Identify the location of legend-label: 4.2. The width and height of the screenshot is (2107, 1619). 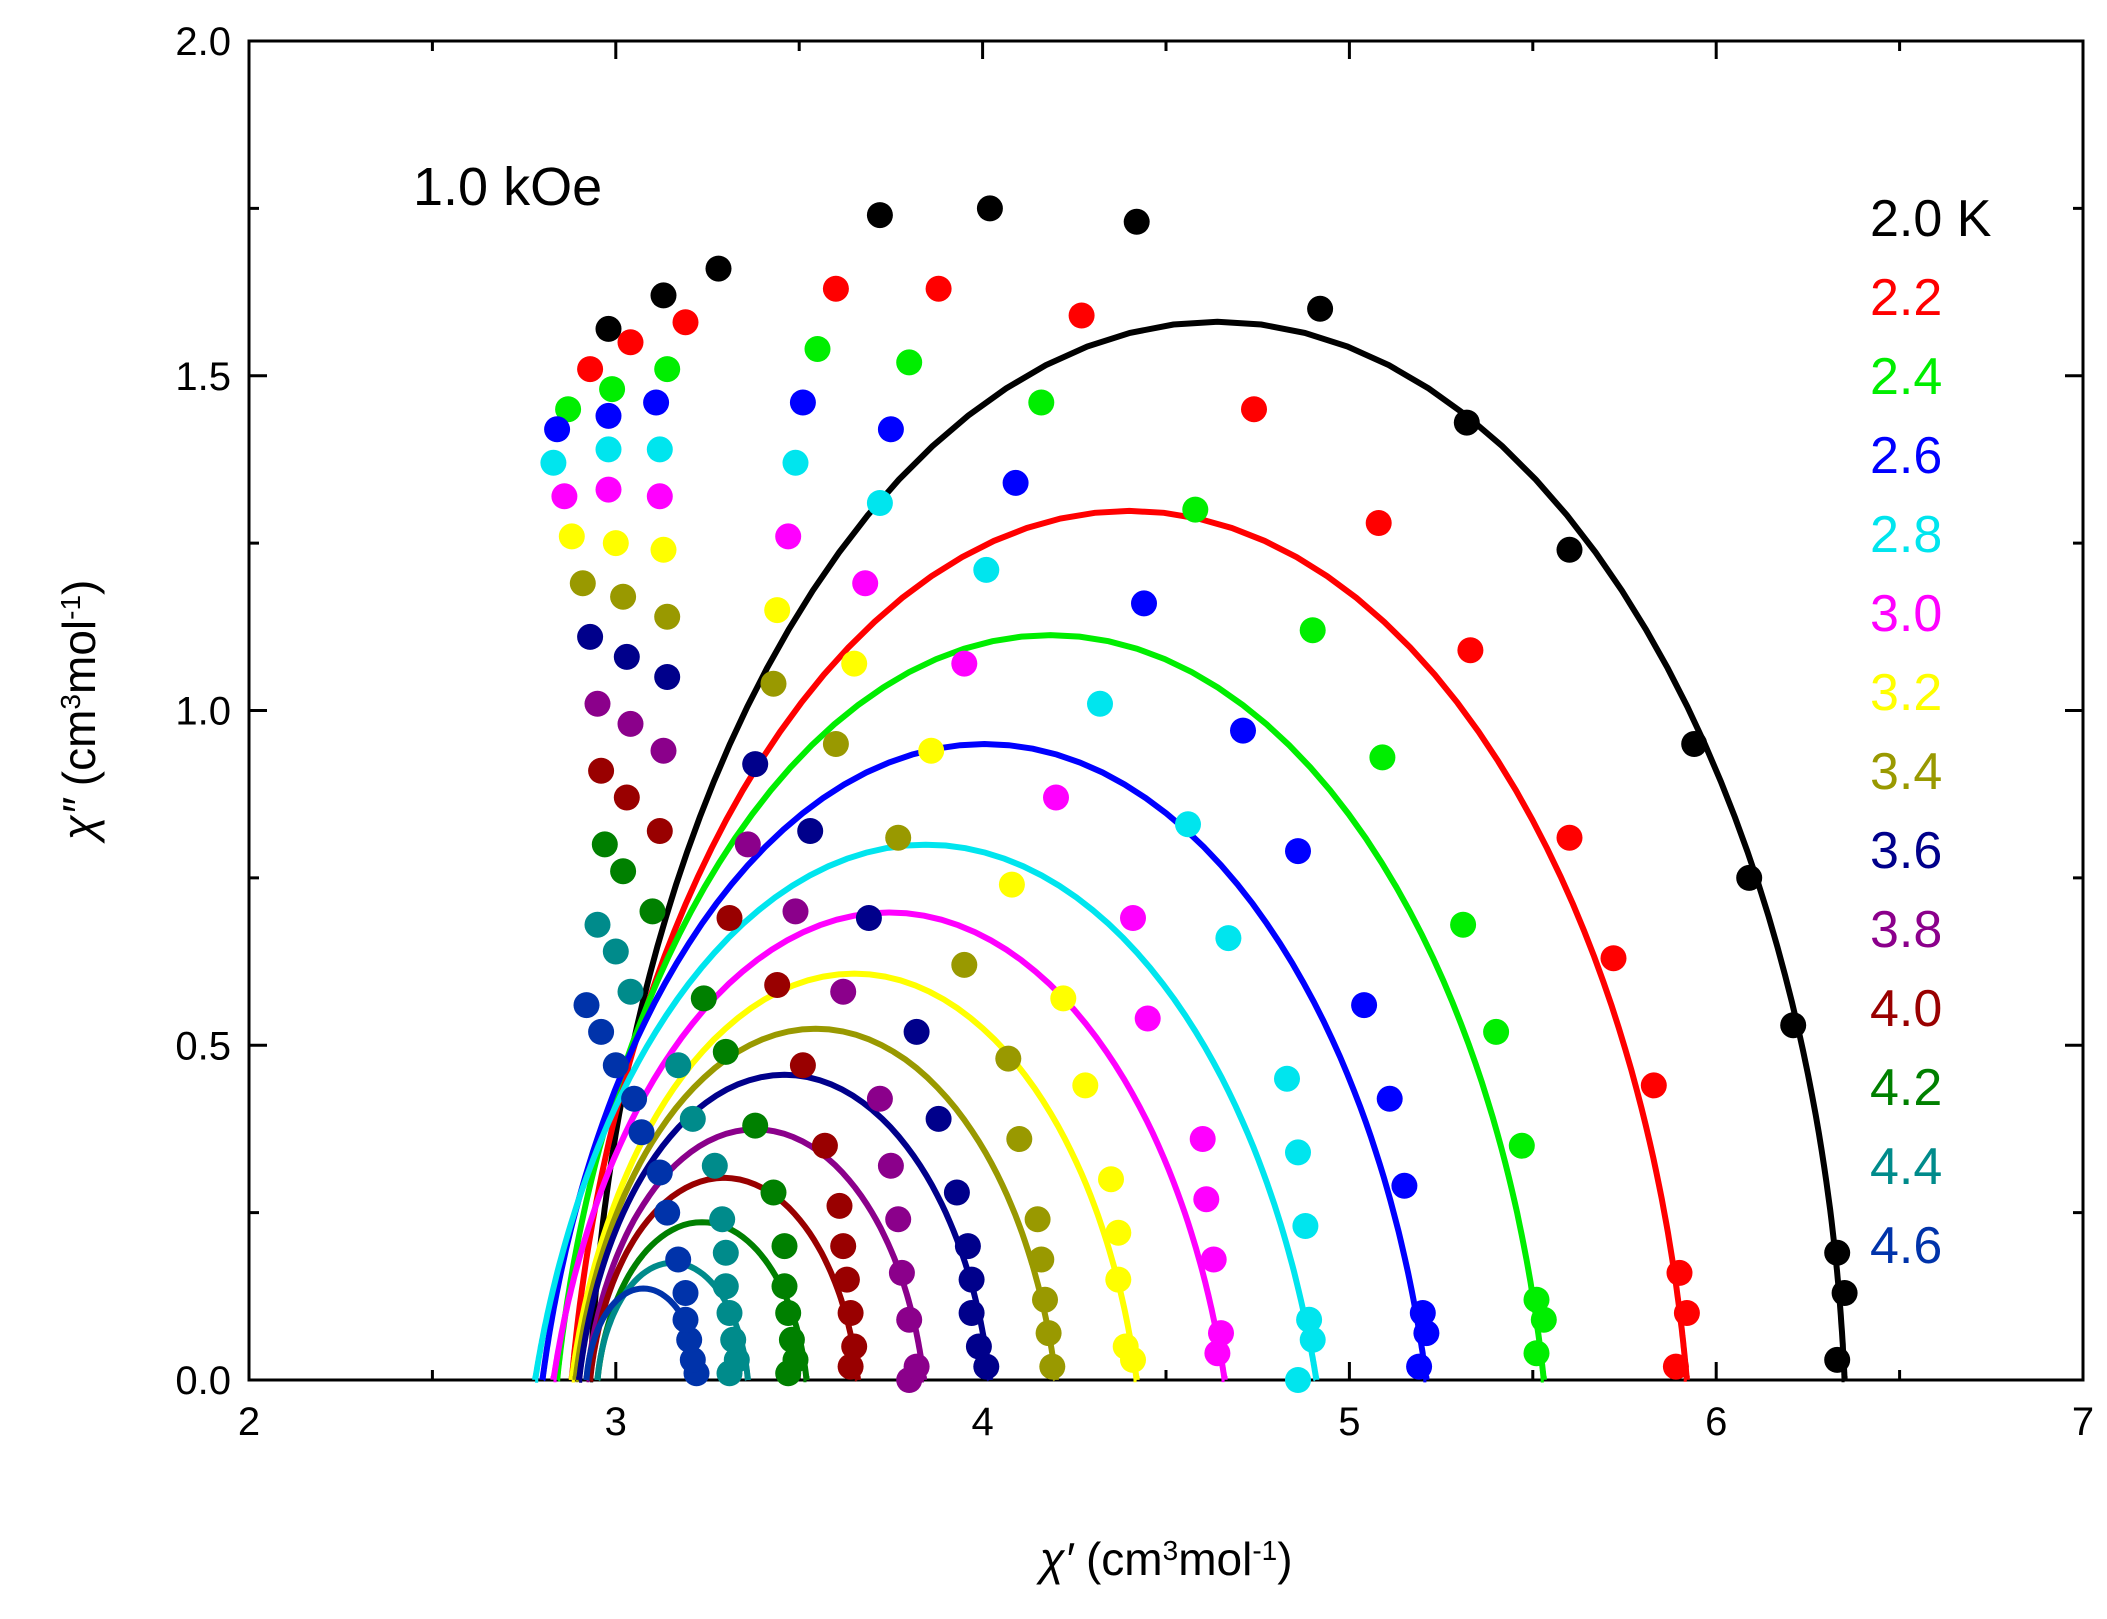
(1906, 1088).